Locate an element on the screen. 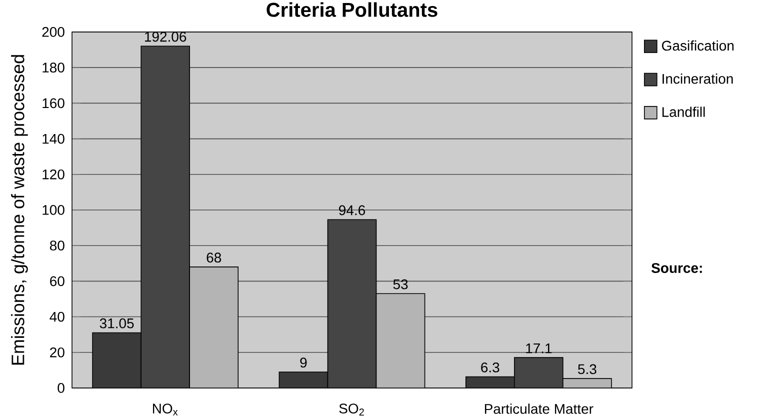 The image size is (760, 416). x-tick-label: SO$_{2}$ is located at coordinates (351, 410).